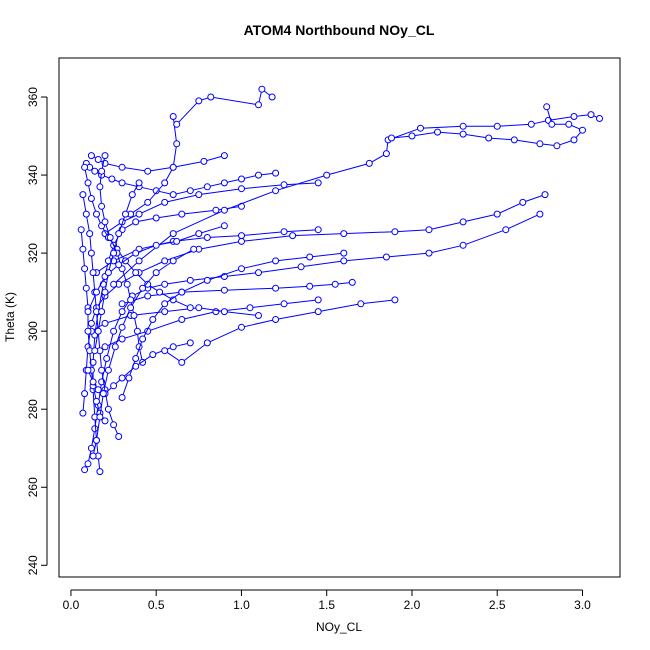 The height and width of the screenshot is (650, 650). What do you see at coordinates (117, 266) in the screenshot?
I see `series-line` at bounding box center [117, 266].